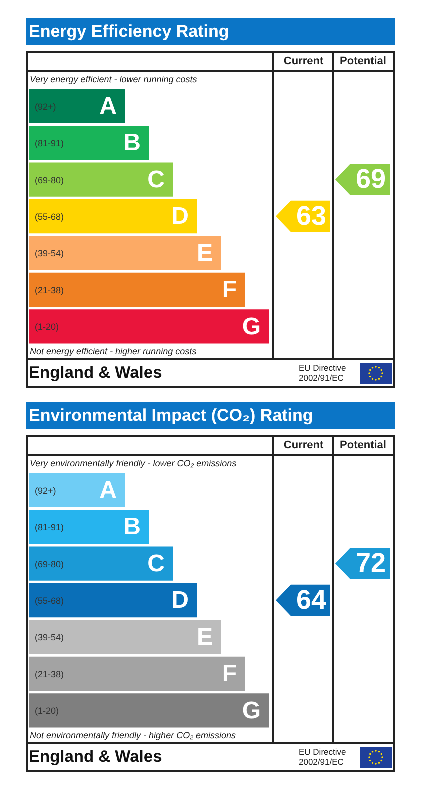 Image resolution: width=422 pixels, height=800 pixels. Describe the element at coordinates (133, 735) in the screenshot. I see `text: Not environmentally friendly - higher CO₂ emissions` at that location.